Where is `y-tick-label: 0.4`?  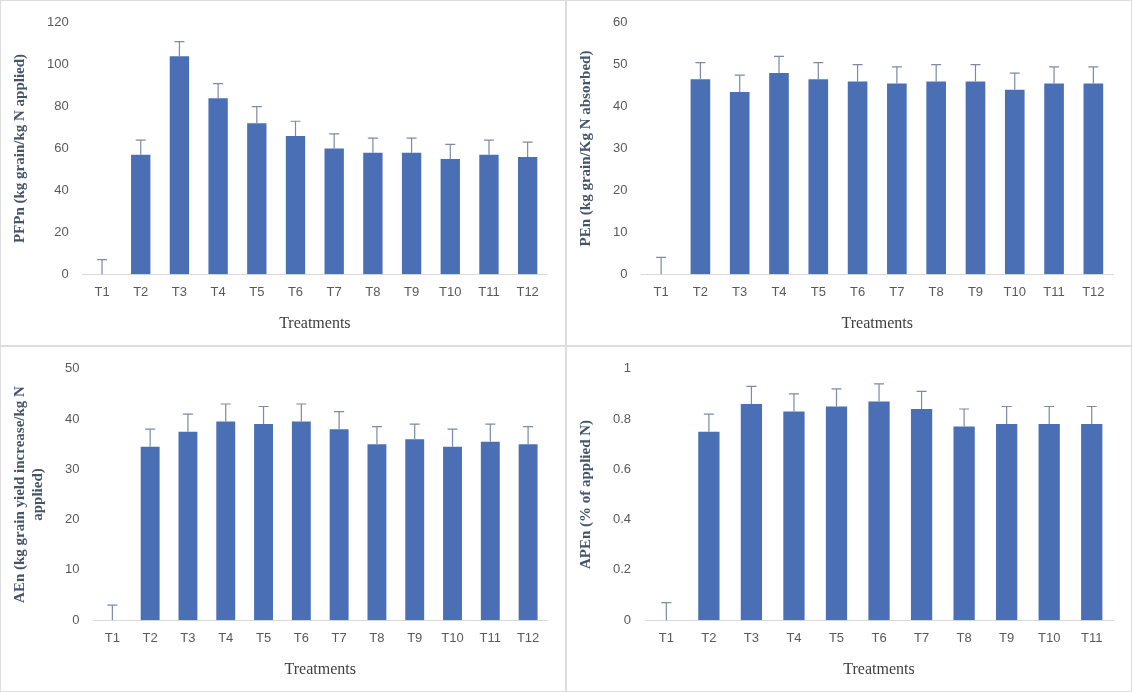
y-tick-label: 0.4 is located at coordinates (622, 519).